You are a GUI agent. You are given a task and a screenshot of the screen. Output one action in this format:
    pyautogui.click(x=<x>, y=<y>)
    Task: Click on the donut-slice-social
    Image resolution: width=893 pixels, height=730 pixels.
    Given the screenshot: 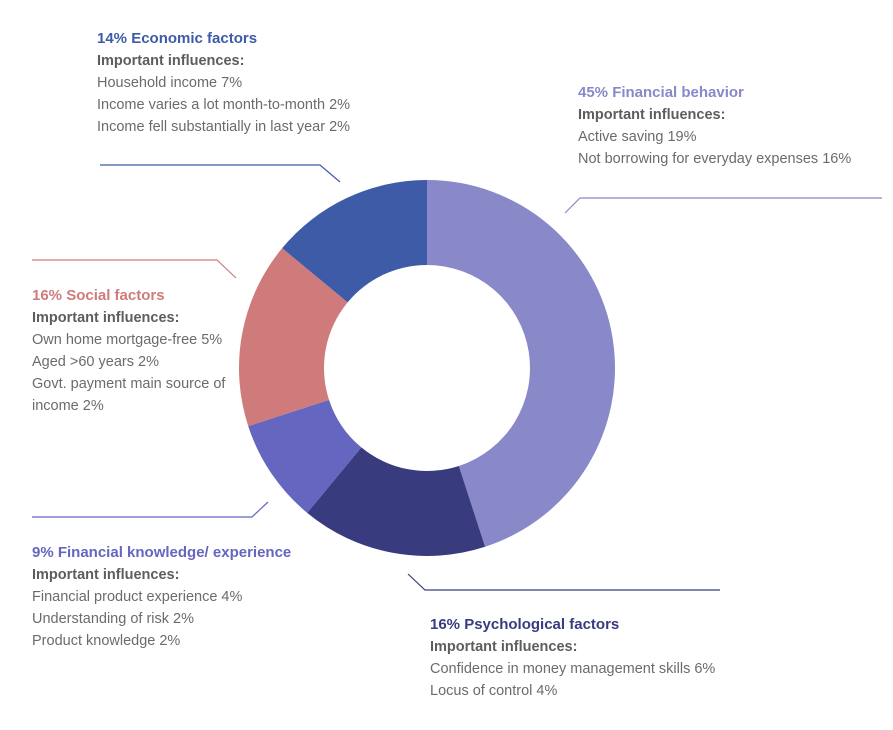 What is the action you would take?
    pyautogui.click(x=293, y=337)
    